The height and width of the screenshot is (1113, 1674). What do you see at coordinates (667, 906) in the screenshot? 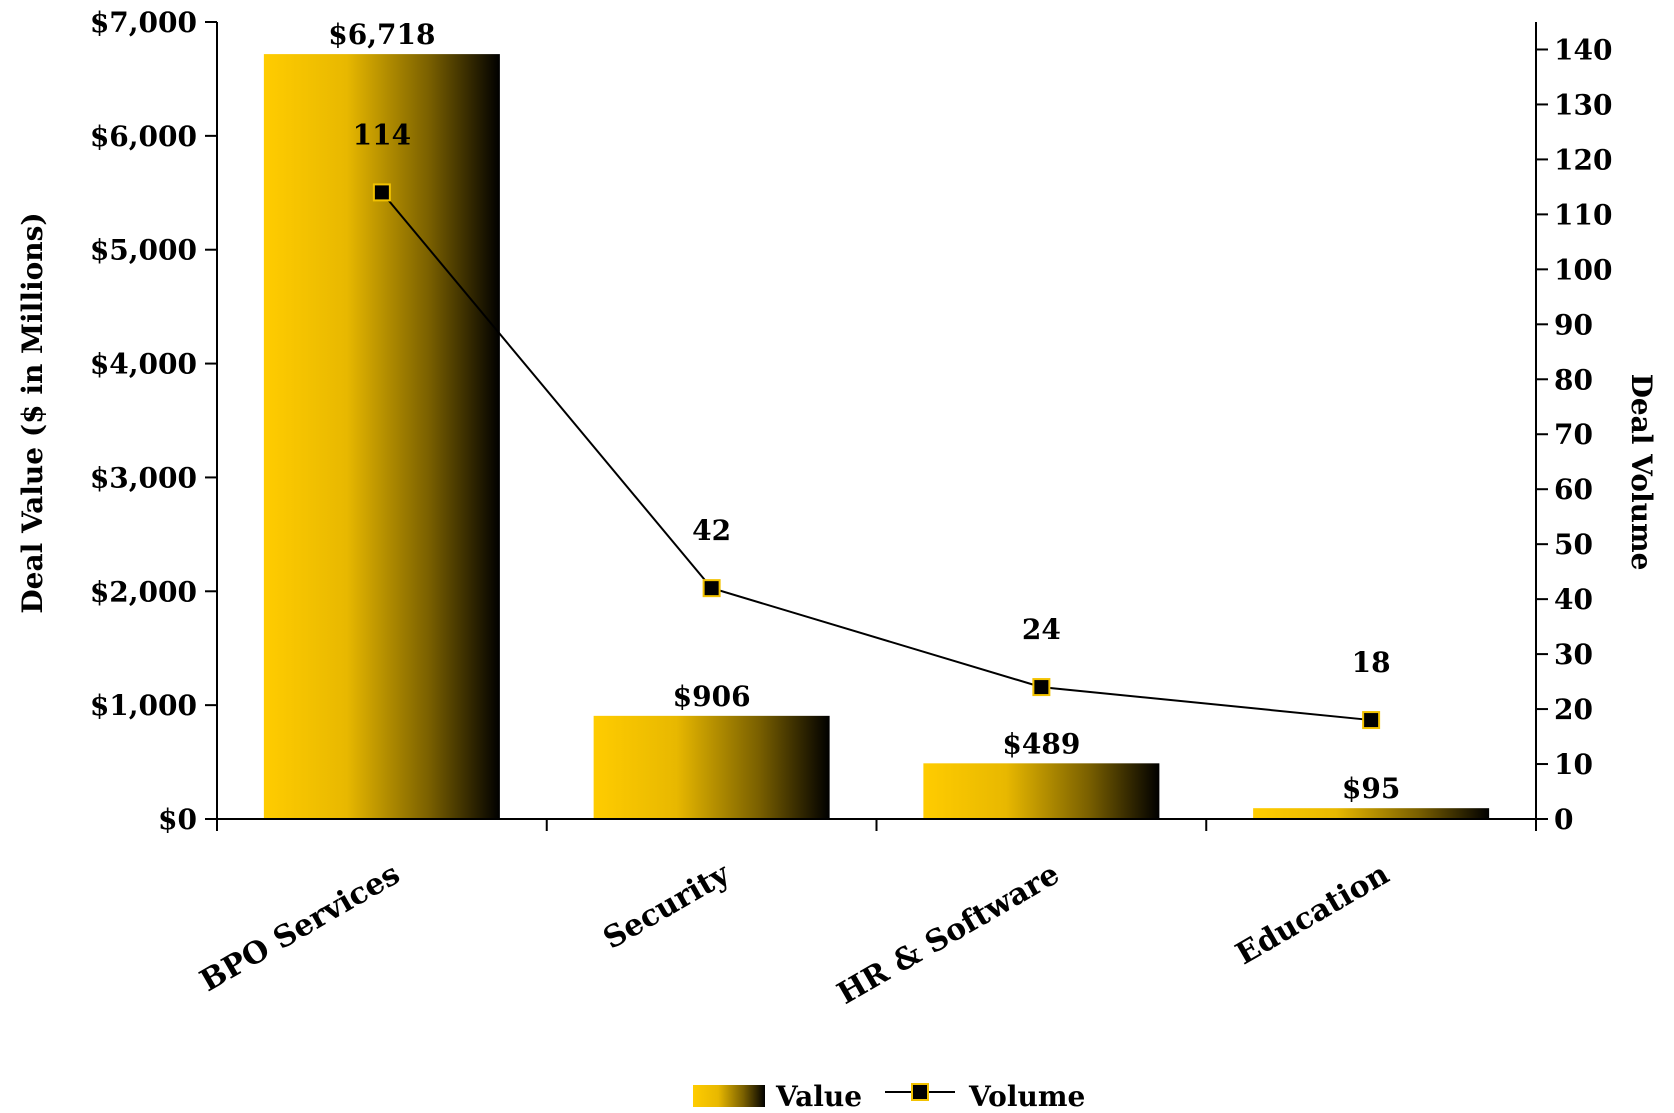
I see `x-tick-label-1: Security` at bounding box center [667, 906].